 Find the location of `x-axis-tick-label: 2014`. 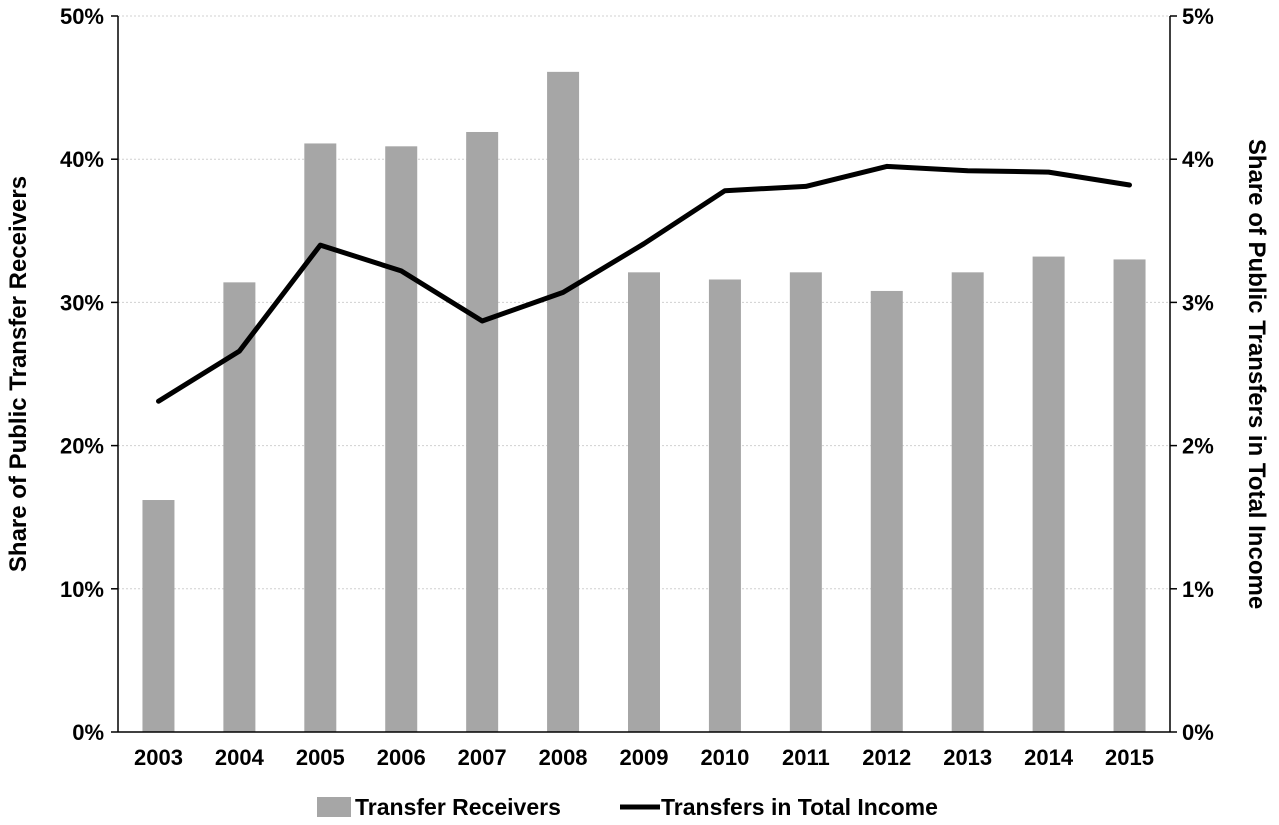

x-axis-tick-label: 2014 is located at coordinates (1049, 757).